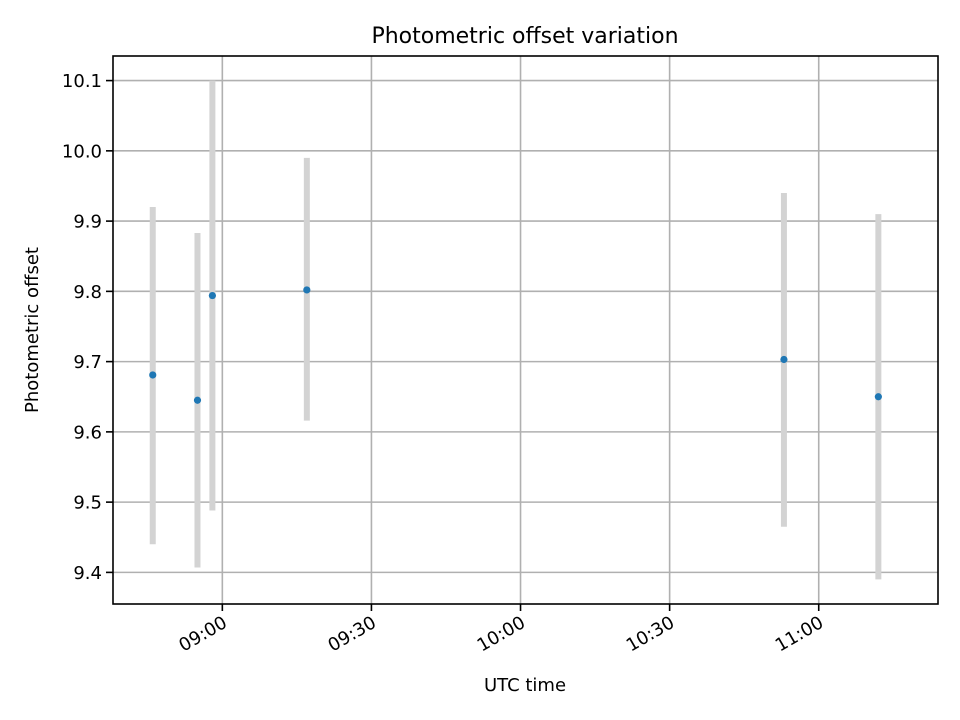 The height and width of the screenshot is (720, 960). I want to click on x-tick-label: 09:00, so click(202, 634).